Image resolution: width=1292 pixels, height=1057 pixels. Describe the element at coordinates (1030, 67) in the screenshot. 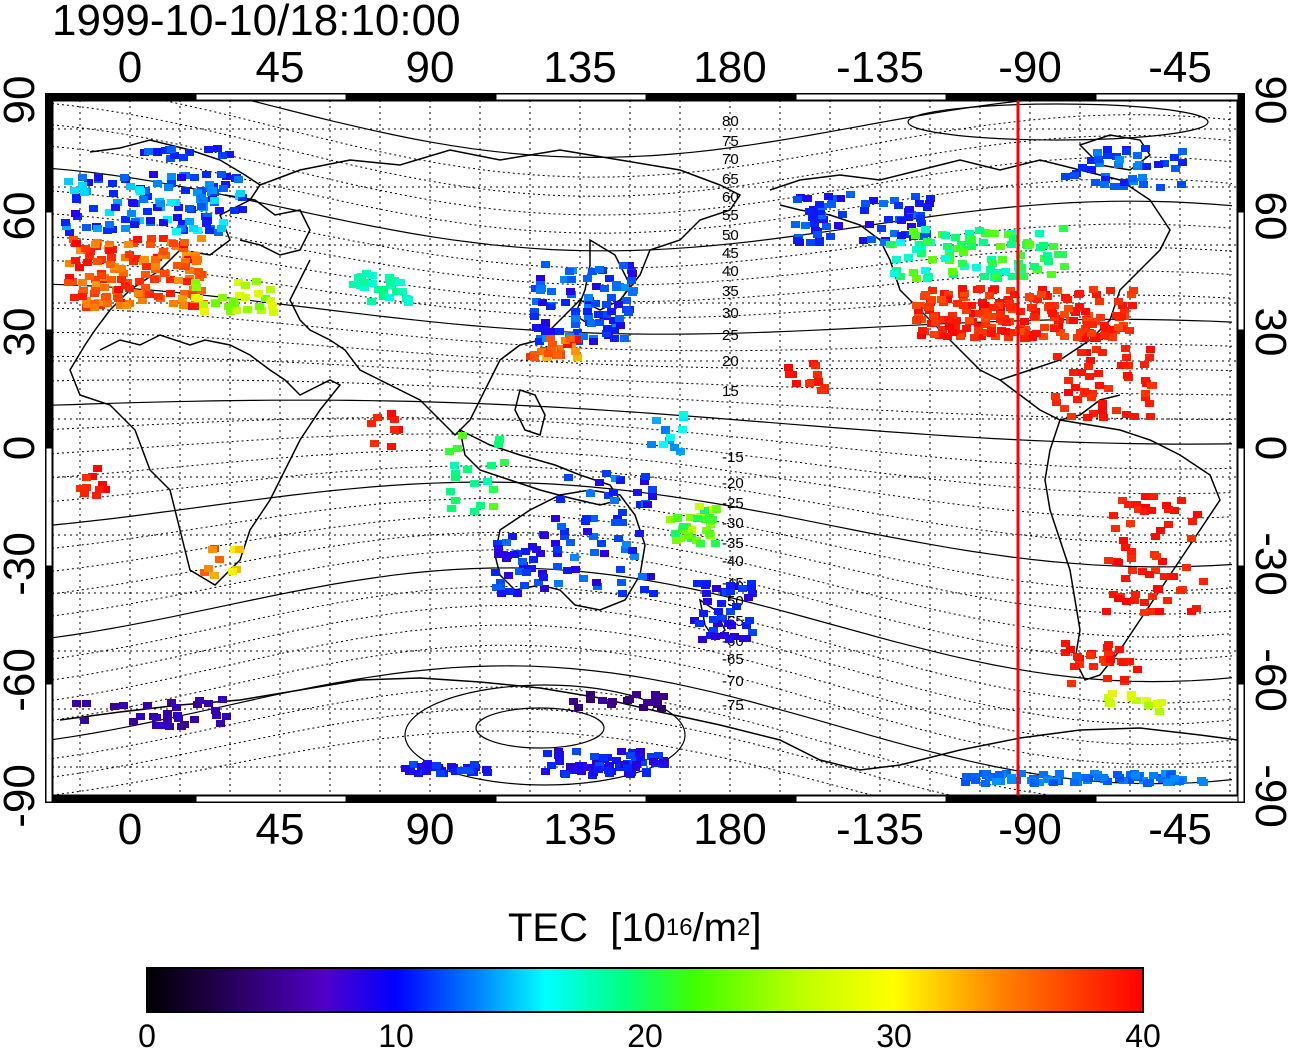

I see `top-lon-tick-label: -90` at that location.